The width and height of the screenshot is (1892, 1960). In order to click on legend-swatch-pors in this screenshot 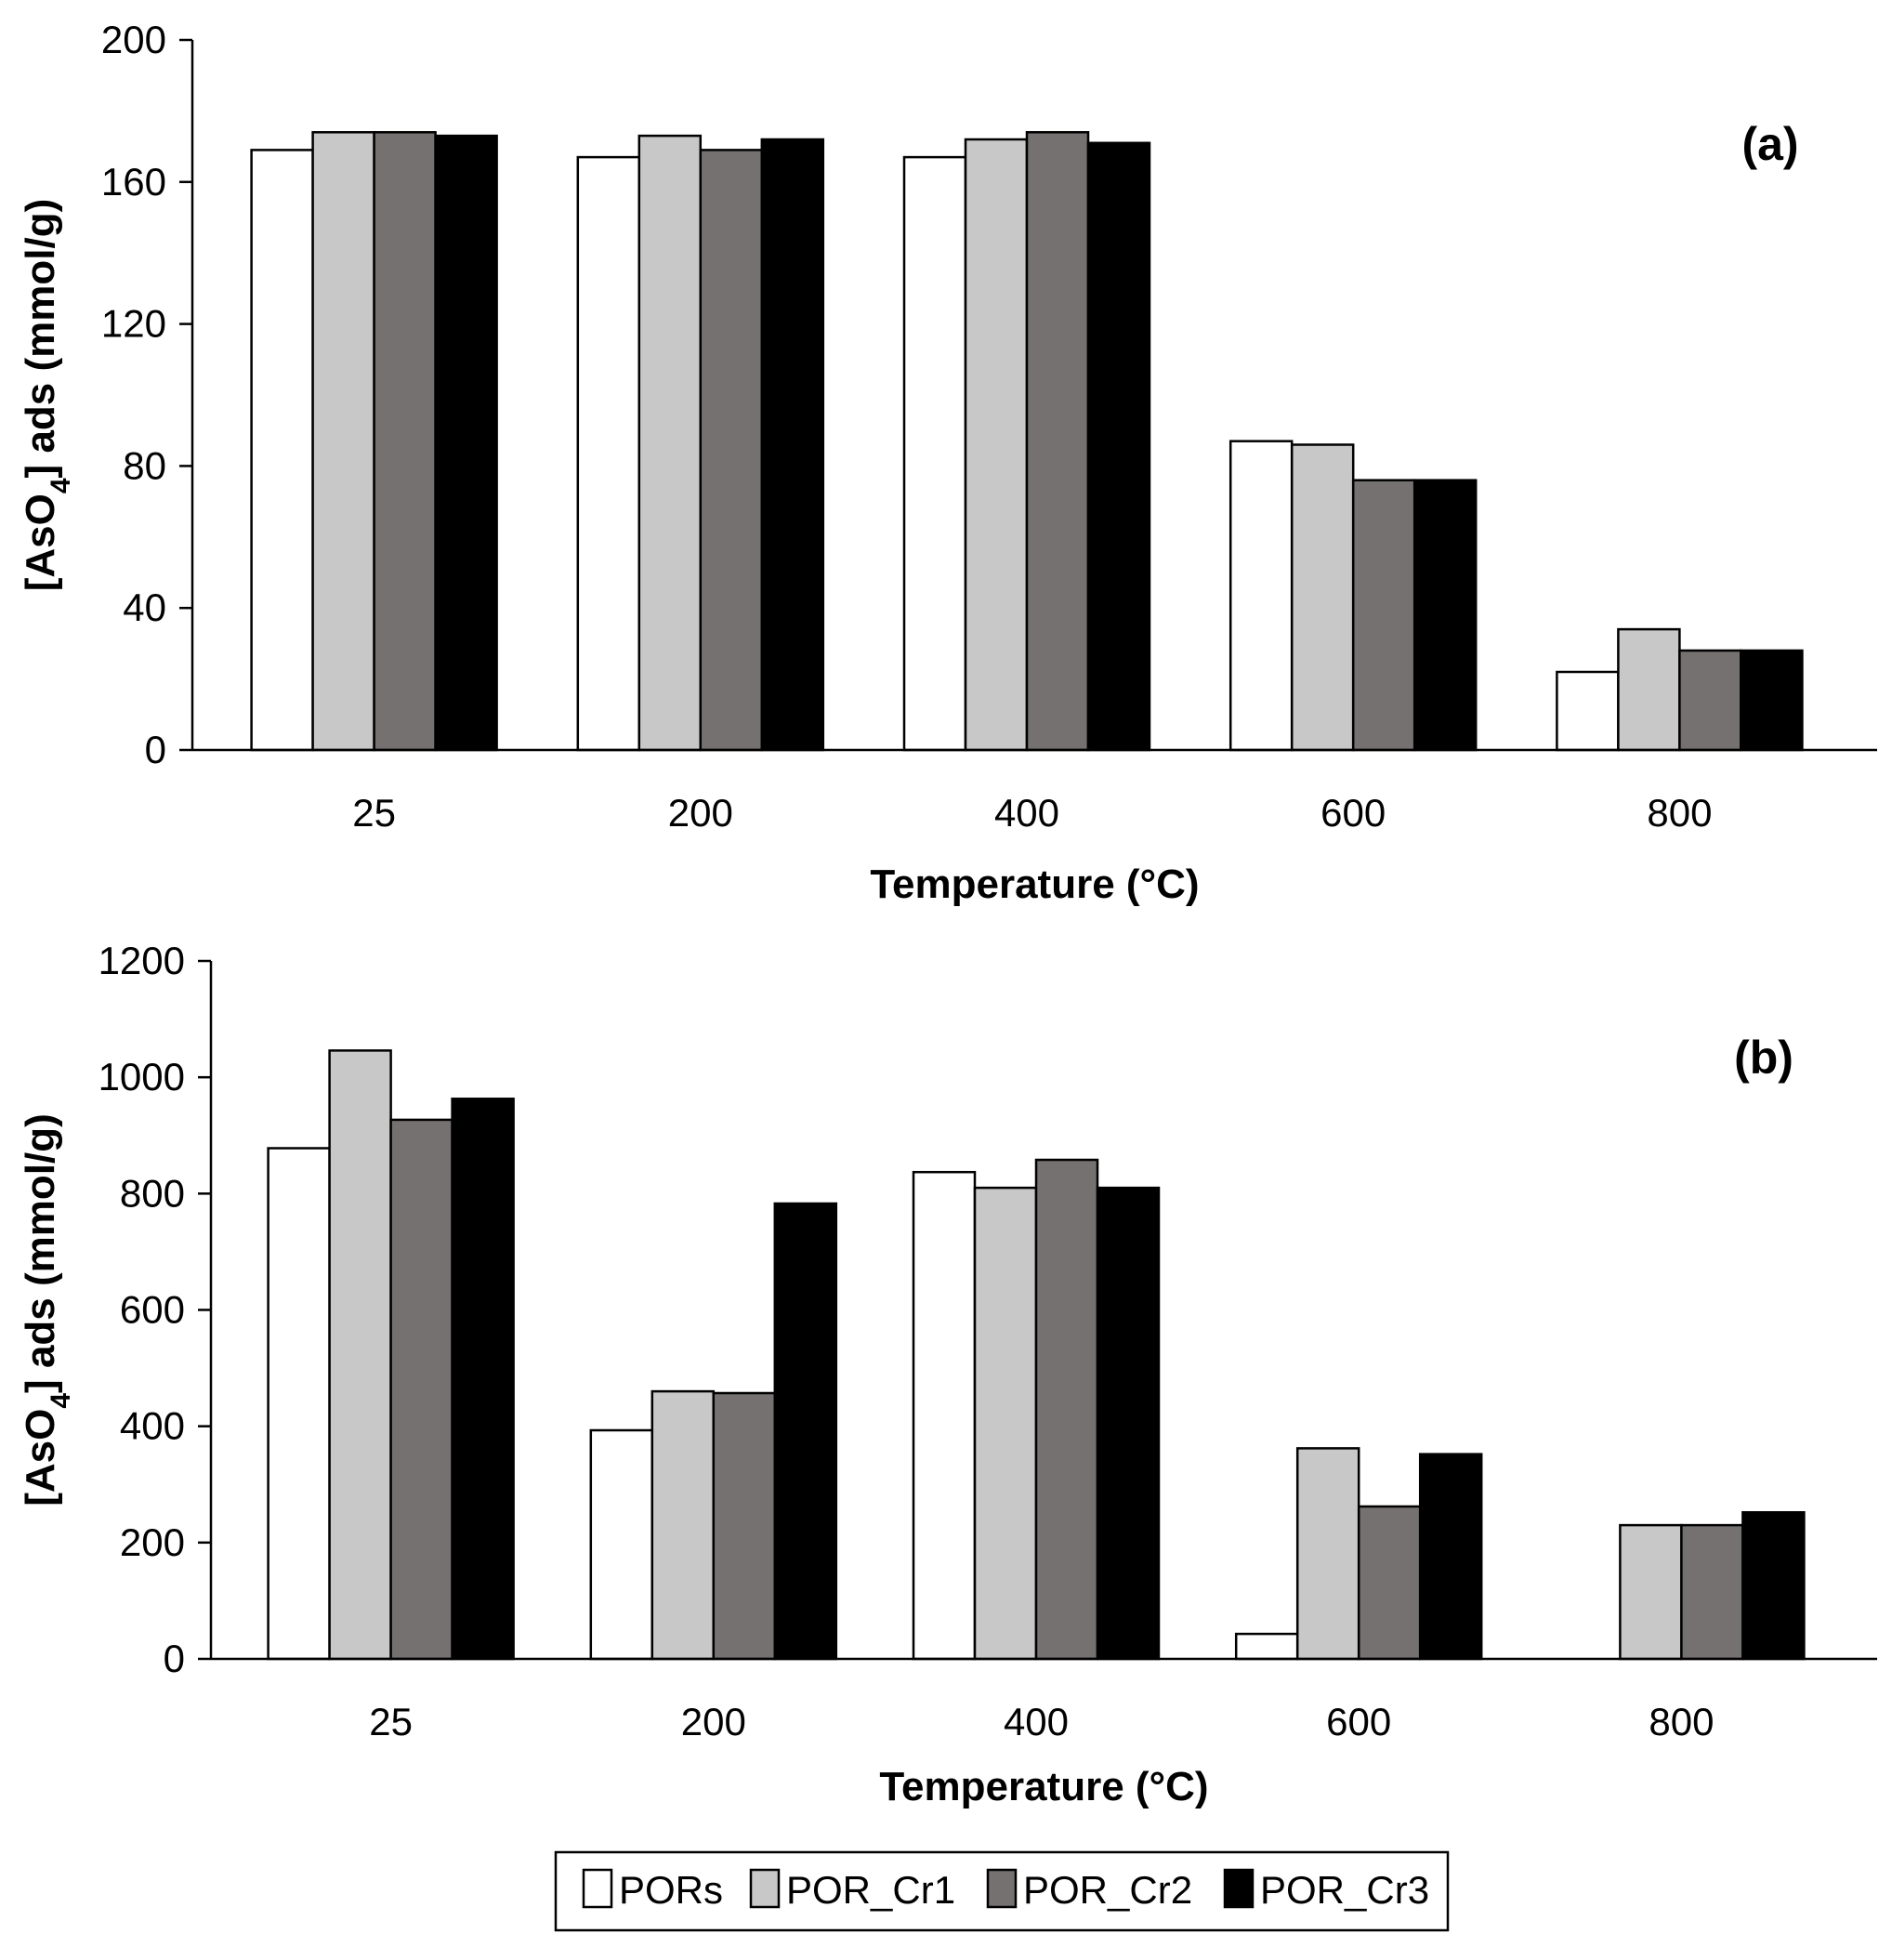, I will do `click(597, 1888)`.